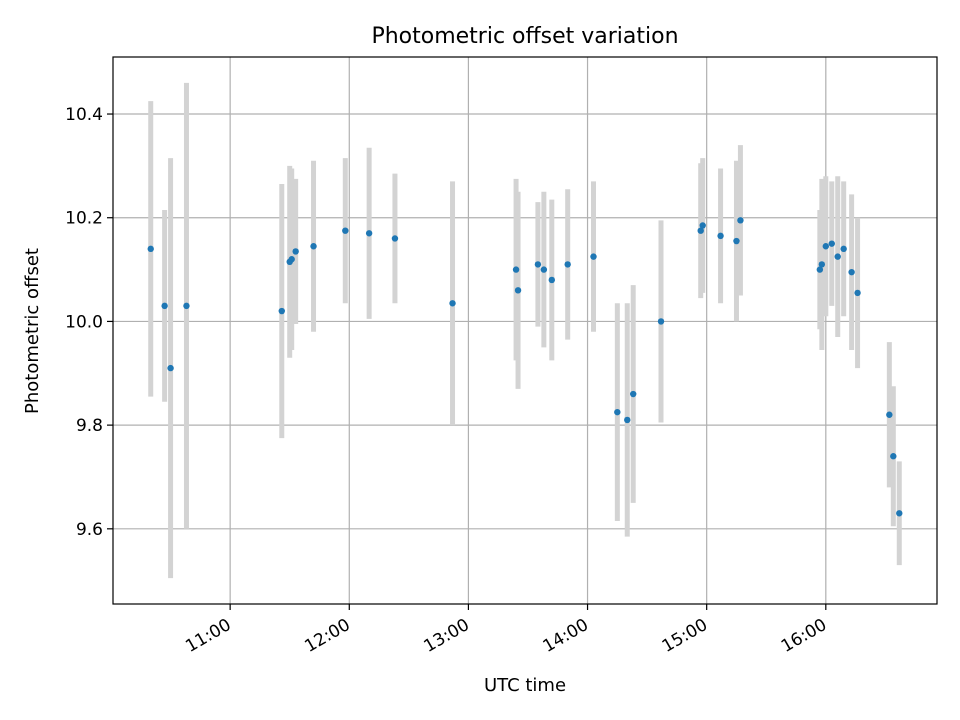  I want to click on x-tick-label: 16:00, so click(804, 636).